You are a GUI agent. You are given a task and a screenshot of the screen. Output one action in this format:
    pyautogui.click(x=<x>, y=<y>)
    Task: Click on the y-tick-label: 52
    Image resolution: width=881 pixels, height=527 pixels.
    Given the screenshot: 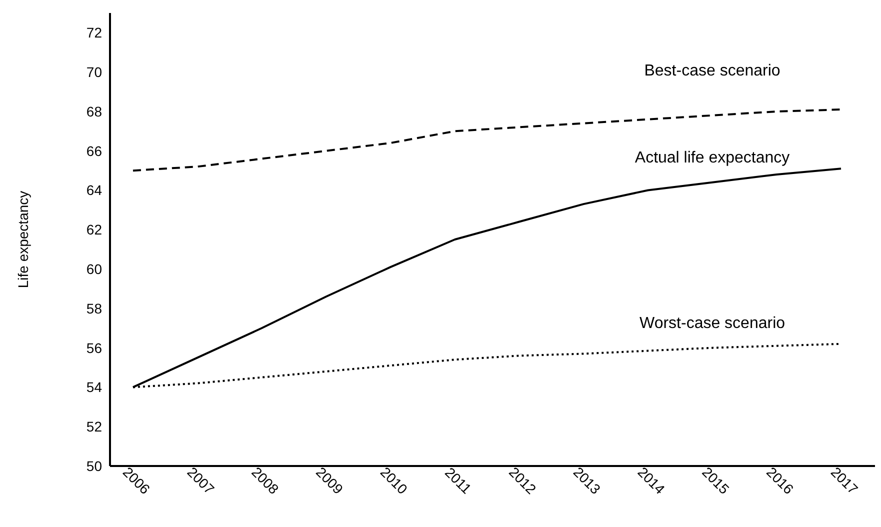 What is the action you would take?
    pyautogui.click(x=94, y=426)
    